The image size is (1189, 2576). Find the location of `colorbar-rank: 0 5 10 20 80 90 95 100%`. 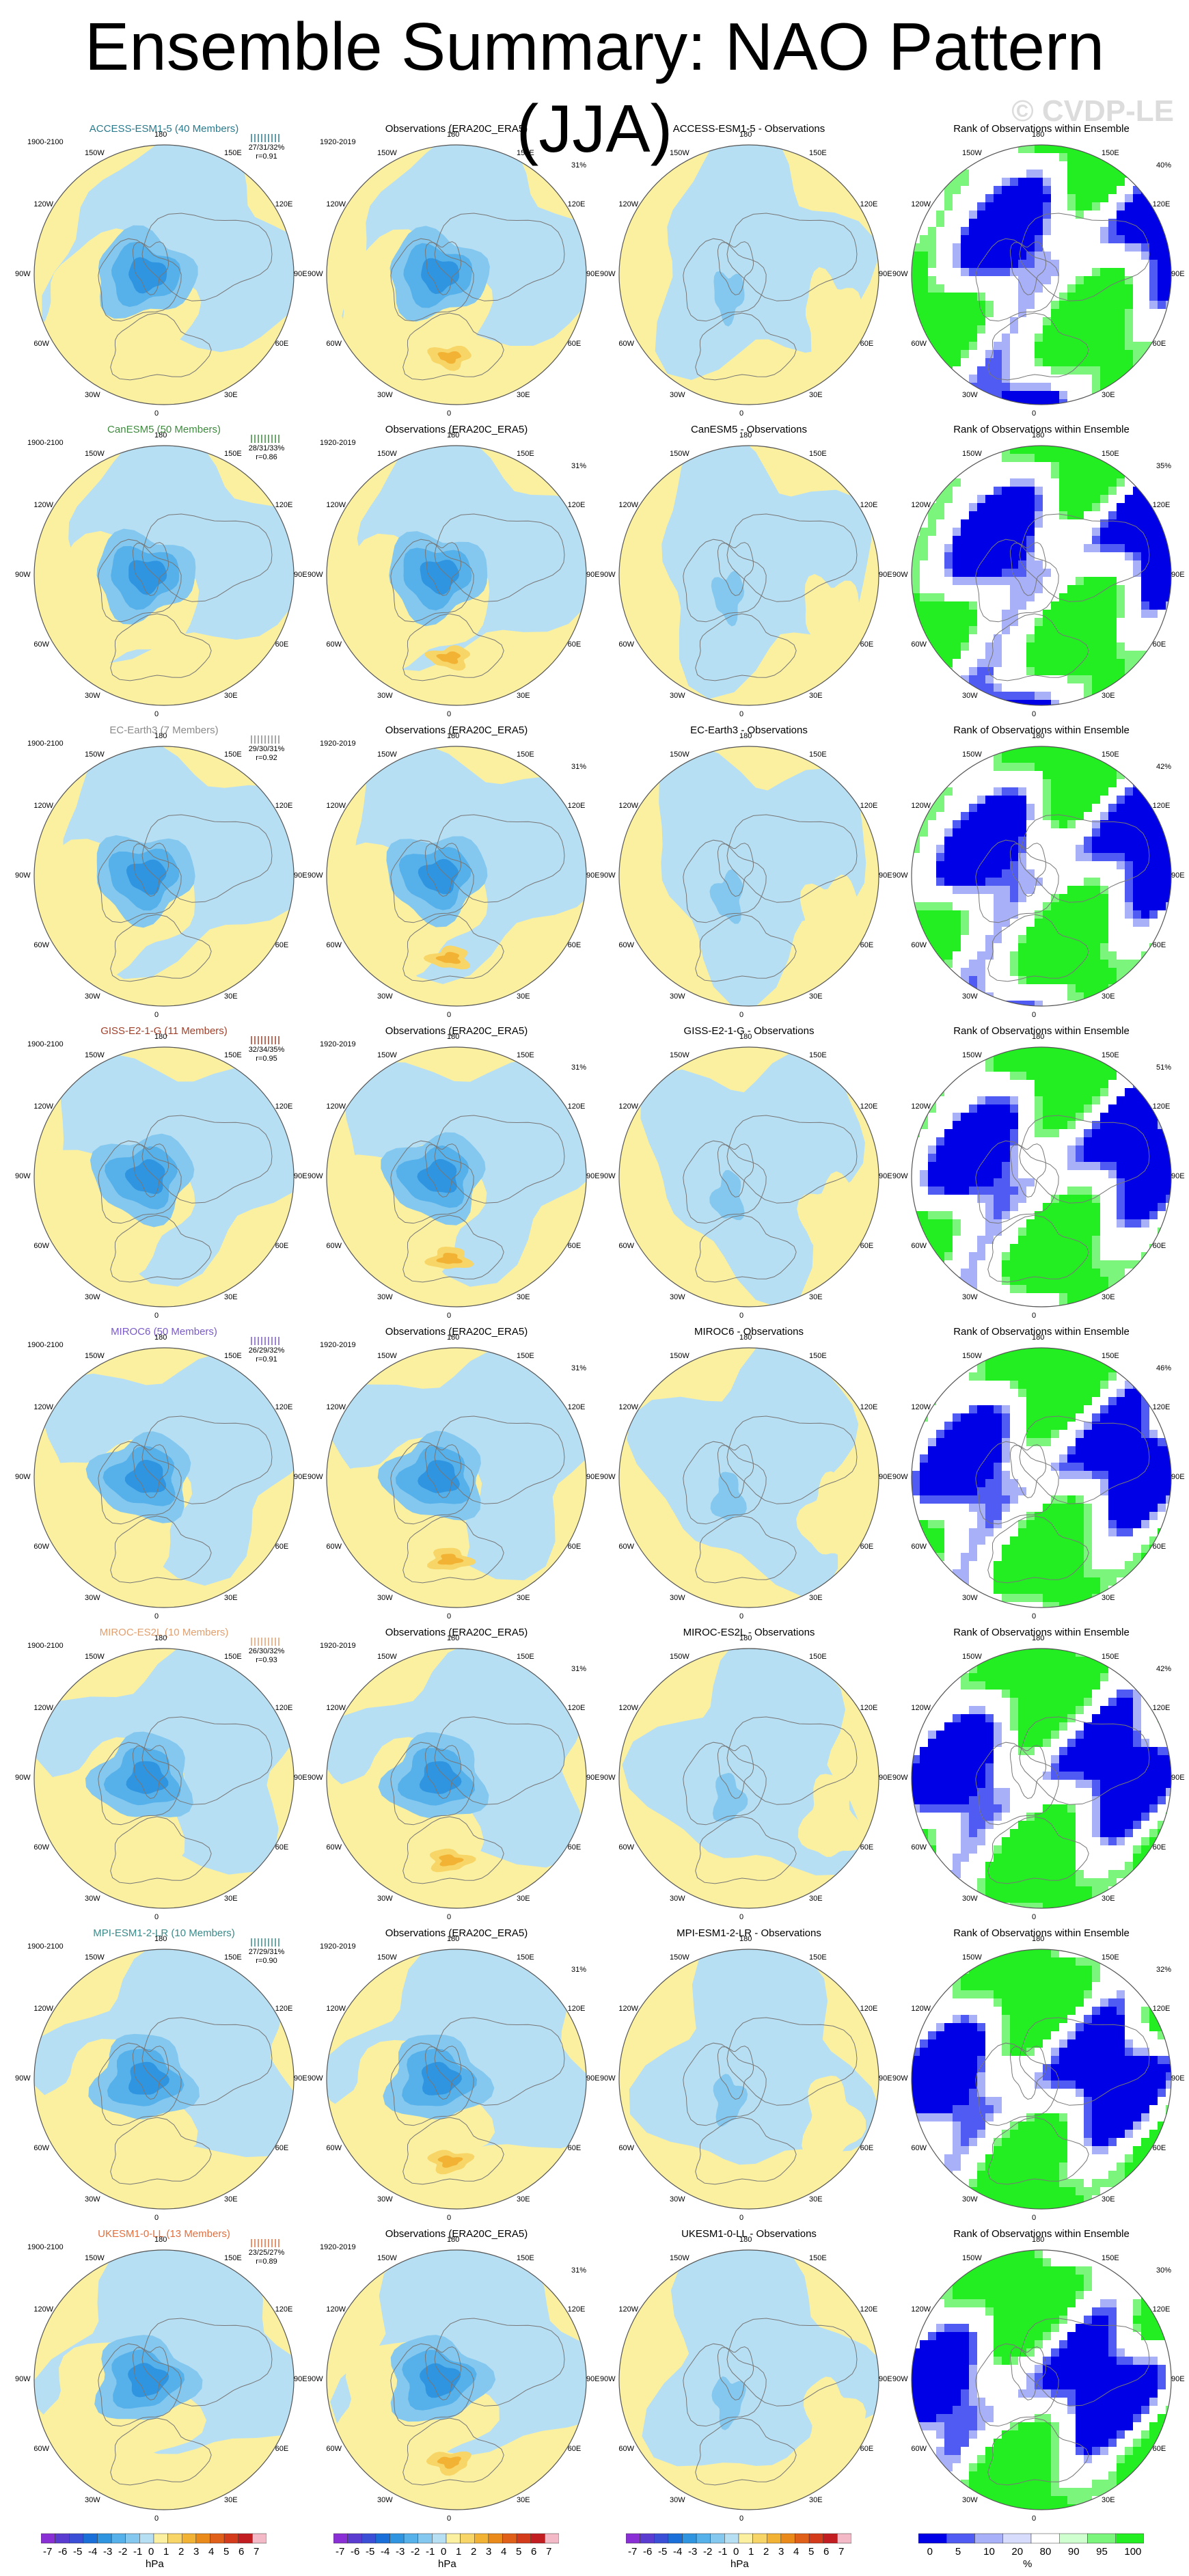

colorbar-rank: 0 5 10 20 80 90 95 100% is located at coordinates (1031, 2553).